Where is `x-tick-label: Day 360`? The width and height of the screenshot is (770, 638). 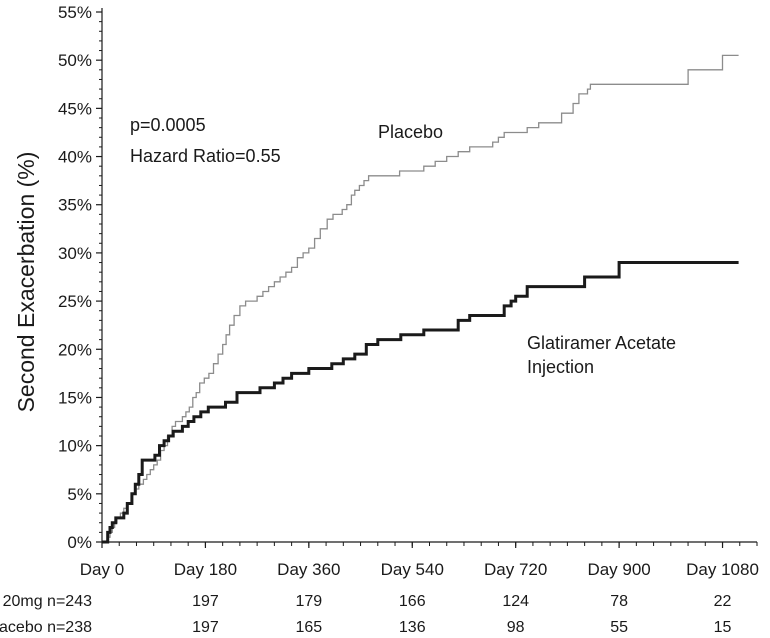 x-tick-label: Day 360 is located at coordinates (308, 569).